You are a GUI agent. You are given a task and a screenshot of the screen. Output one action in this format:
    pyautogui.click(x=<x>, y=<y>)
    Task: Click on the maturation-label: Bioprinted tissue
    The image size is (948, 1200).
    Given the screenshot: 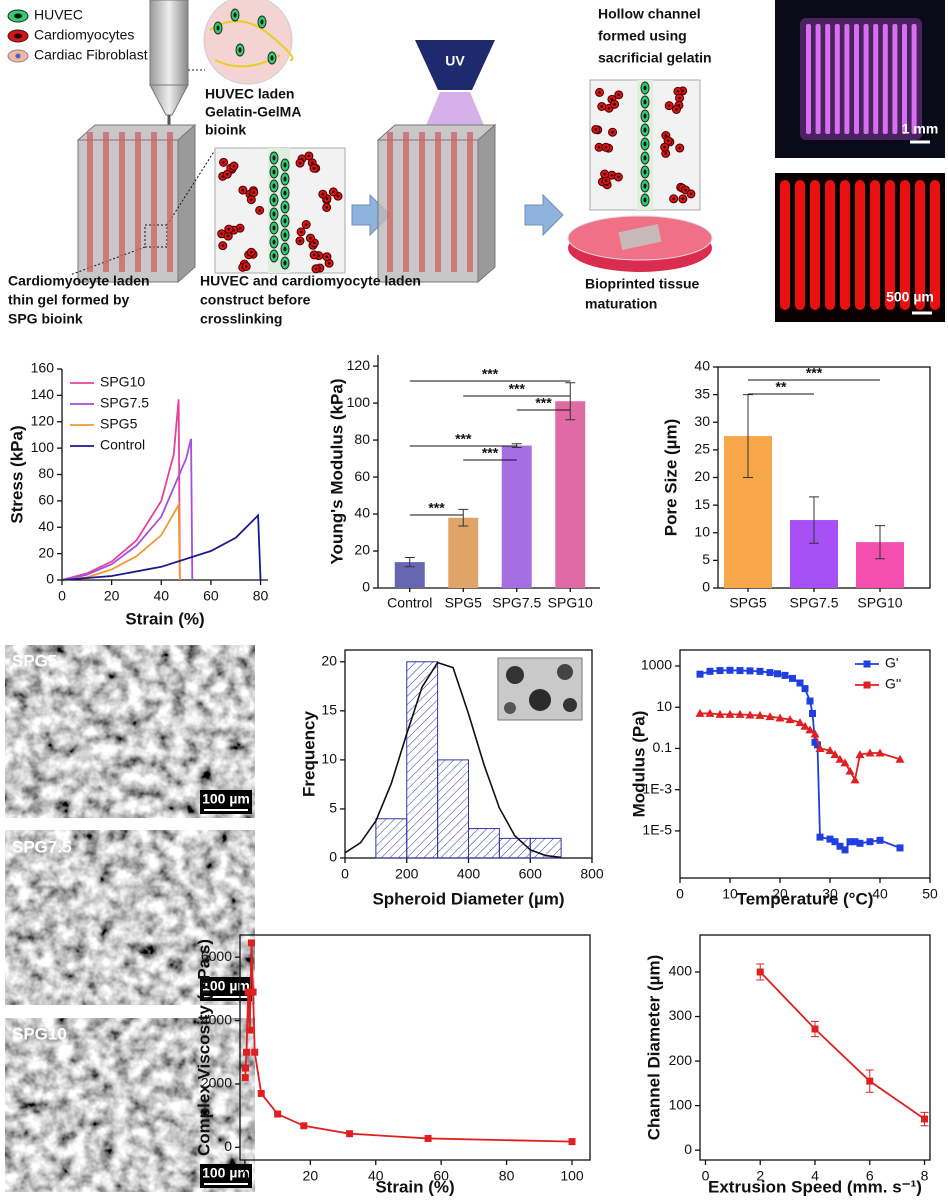 What is the action you would take?
    pyautogui.click(x=642, y=284)
    